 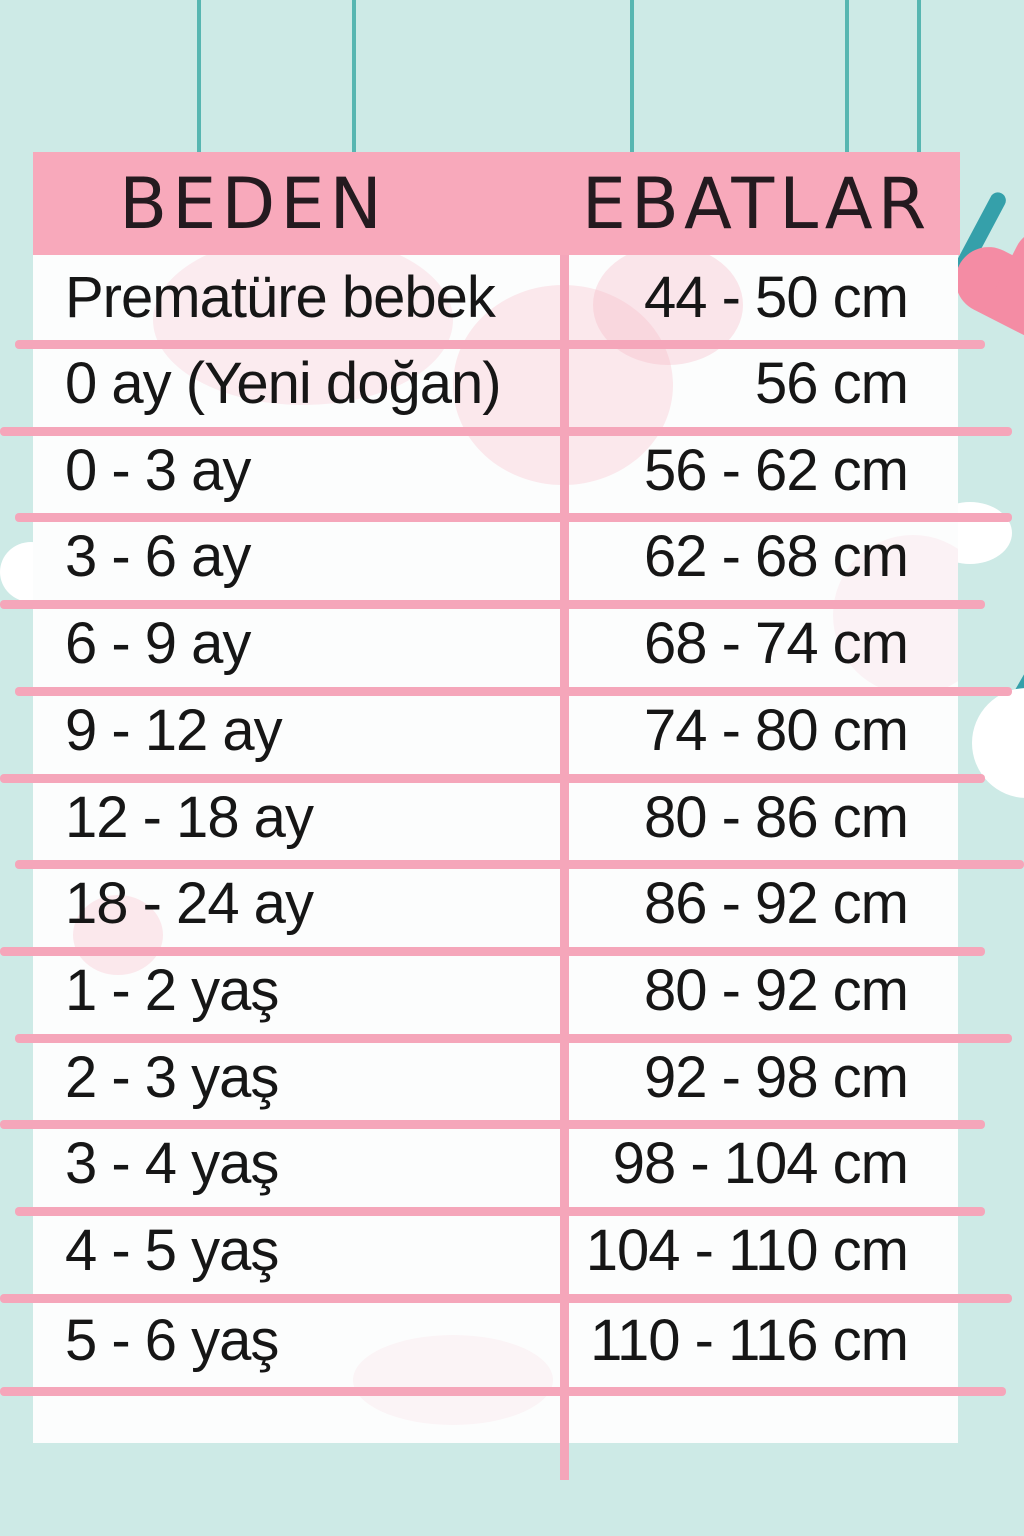 What do you see at coordinates (776, 1077) in the screenshot?
I see `dimension-cell: 92 - 98 cm` at bounding box center [776, 1077].